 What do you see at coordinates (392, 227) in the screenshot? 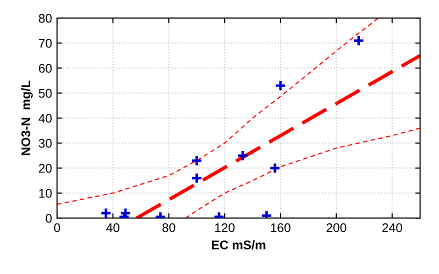
I see `x-tick-label: 240` at bounding box center [392, 227].